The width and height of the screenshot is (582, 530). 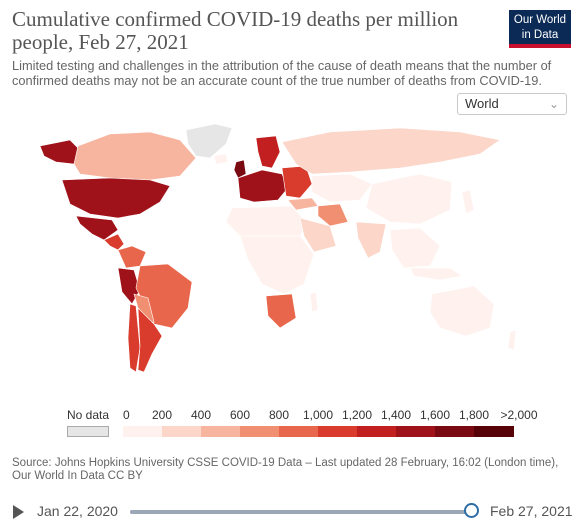 What do you see at coordinates (474, 415) in the screenshot?
I see `legend-tick-label: 1,800` at bounding box center [474, 415].